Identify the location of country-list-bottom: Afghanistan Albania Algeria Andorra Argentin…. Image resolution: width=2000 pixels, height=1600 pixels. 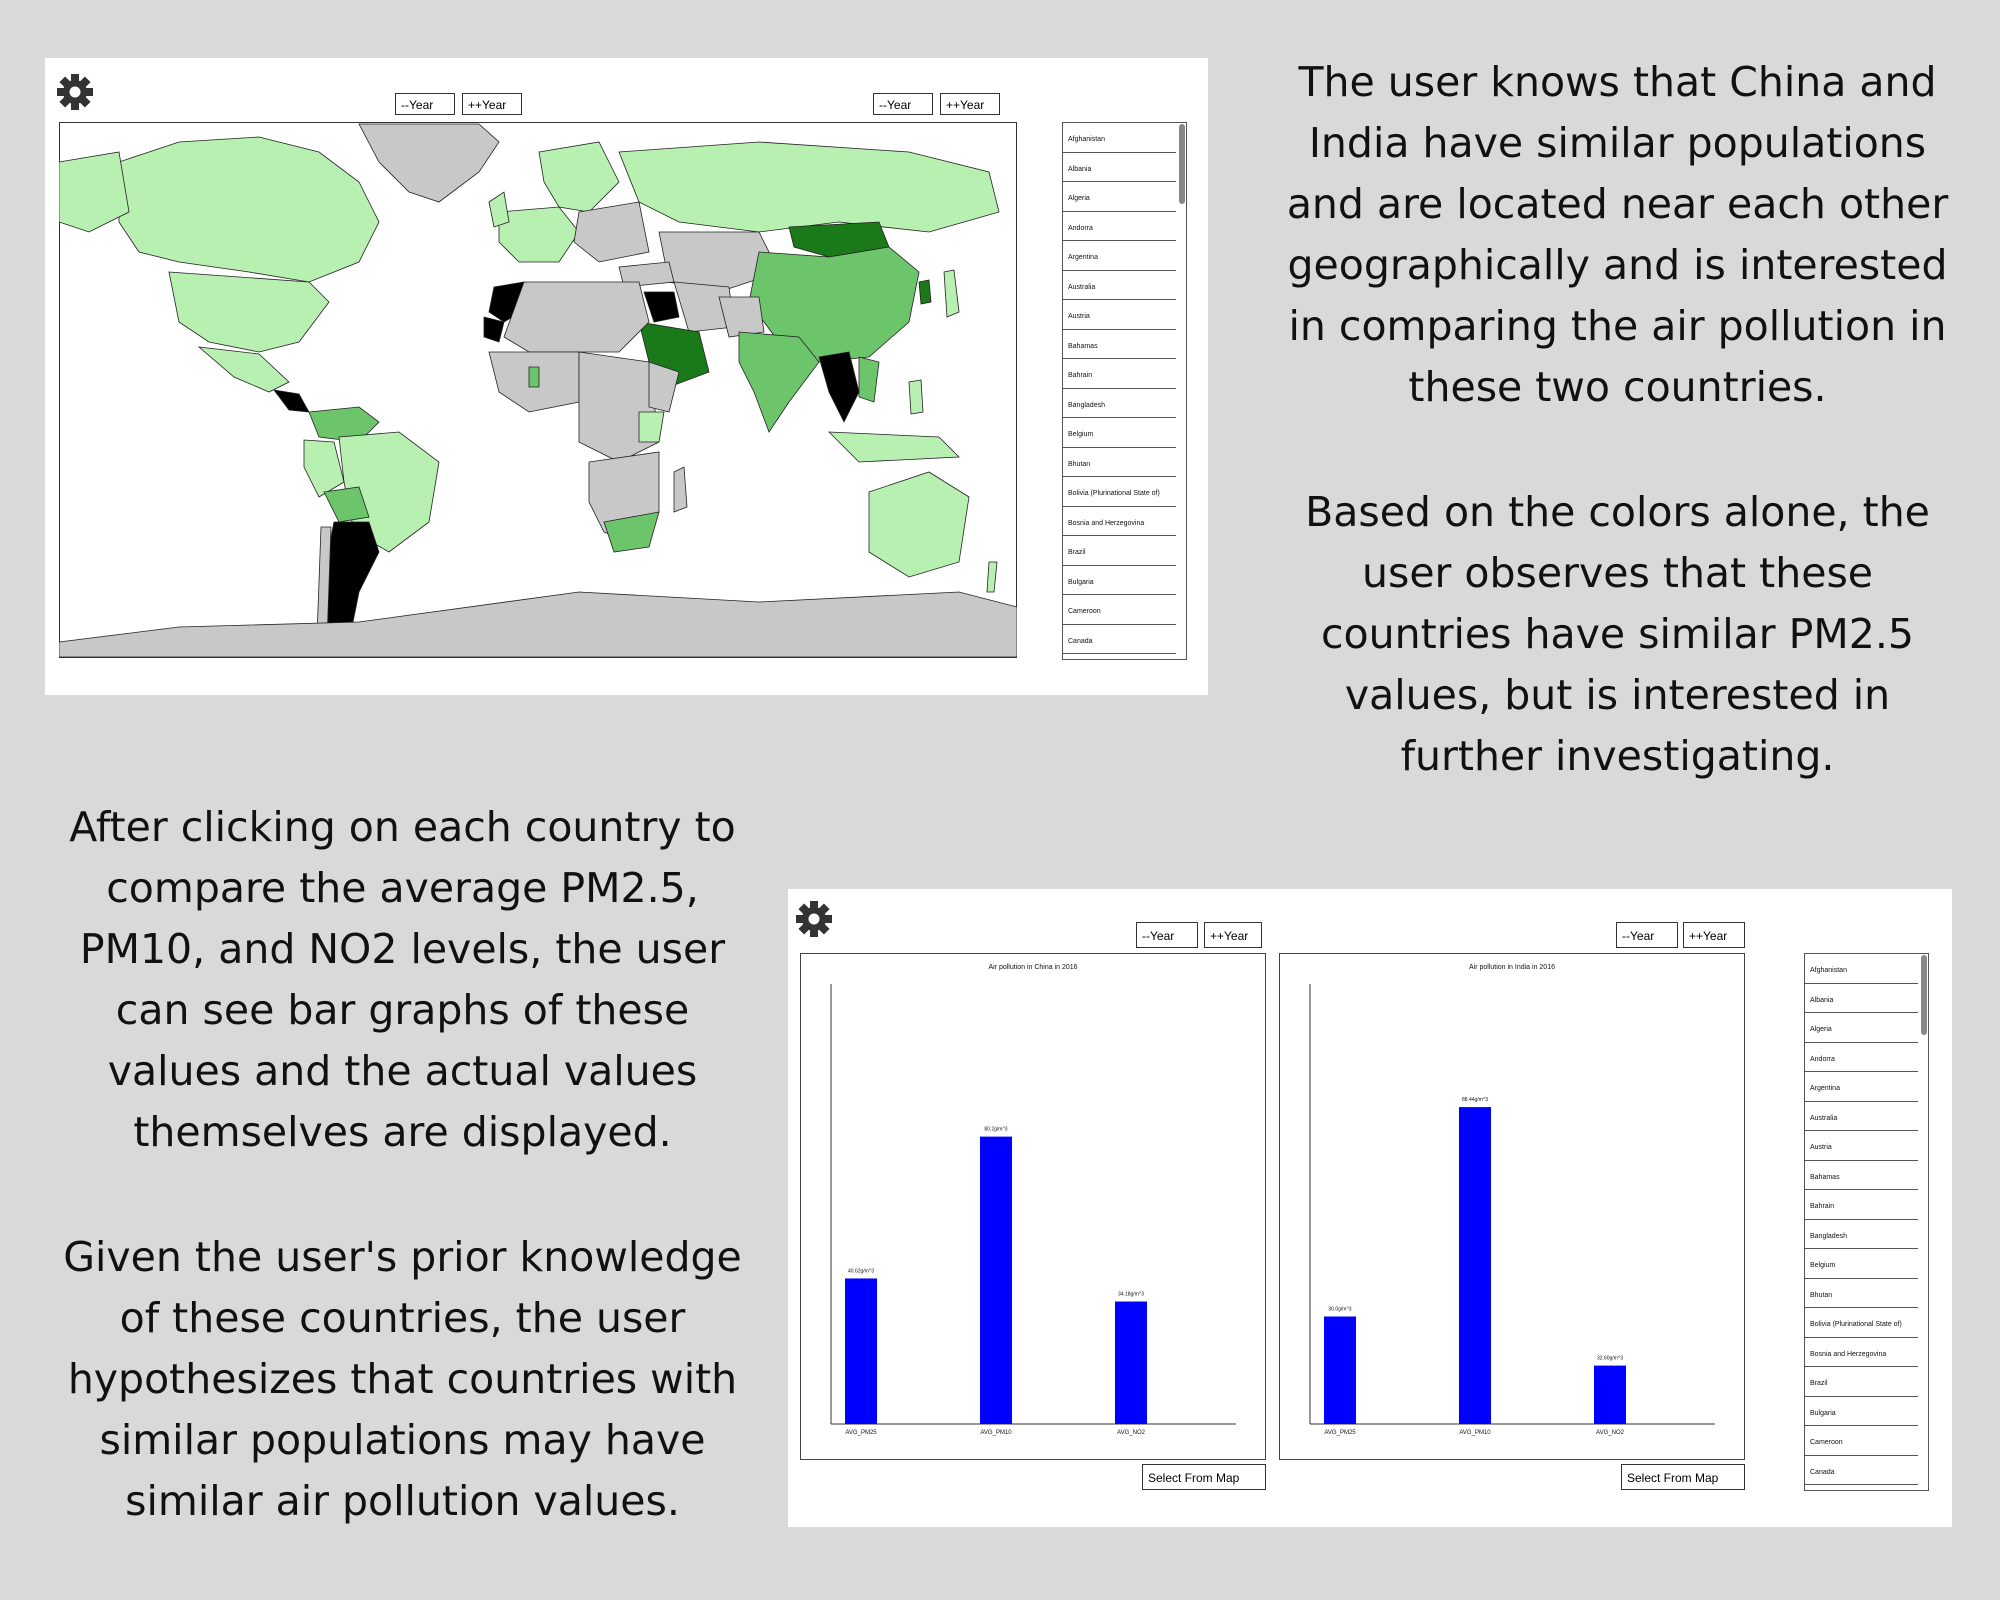
(1866, 1222).